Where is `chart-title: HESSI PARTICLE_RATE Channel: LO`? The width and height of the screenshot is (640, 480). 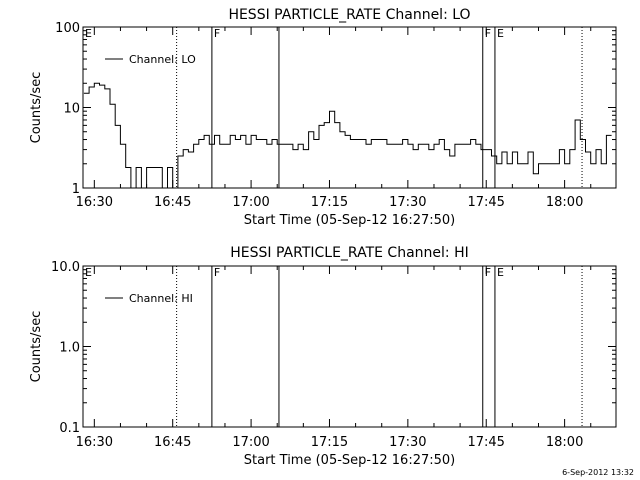 chart-title: HESSI PARTICLE_RATE Channel: LO is located at coordinates (349, 15).